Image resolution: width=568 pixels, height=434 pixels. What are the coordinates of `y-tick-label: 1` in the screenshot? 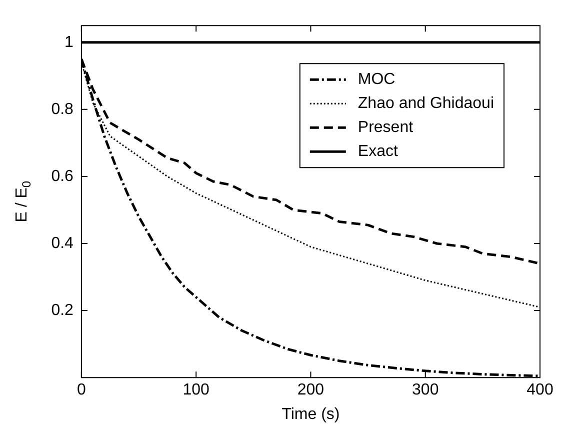 It's located at (69, 42).